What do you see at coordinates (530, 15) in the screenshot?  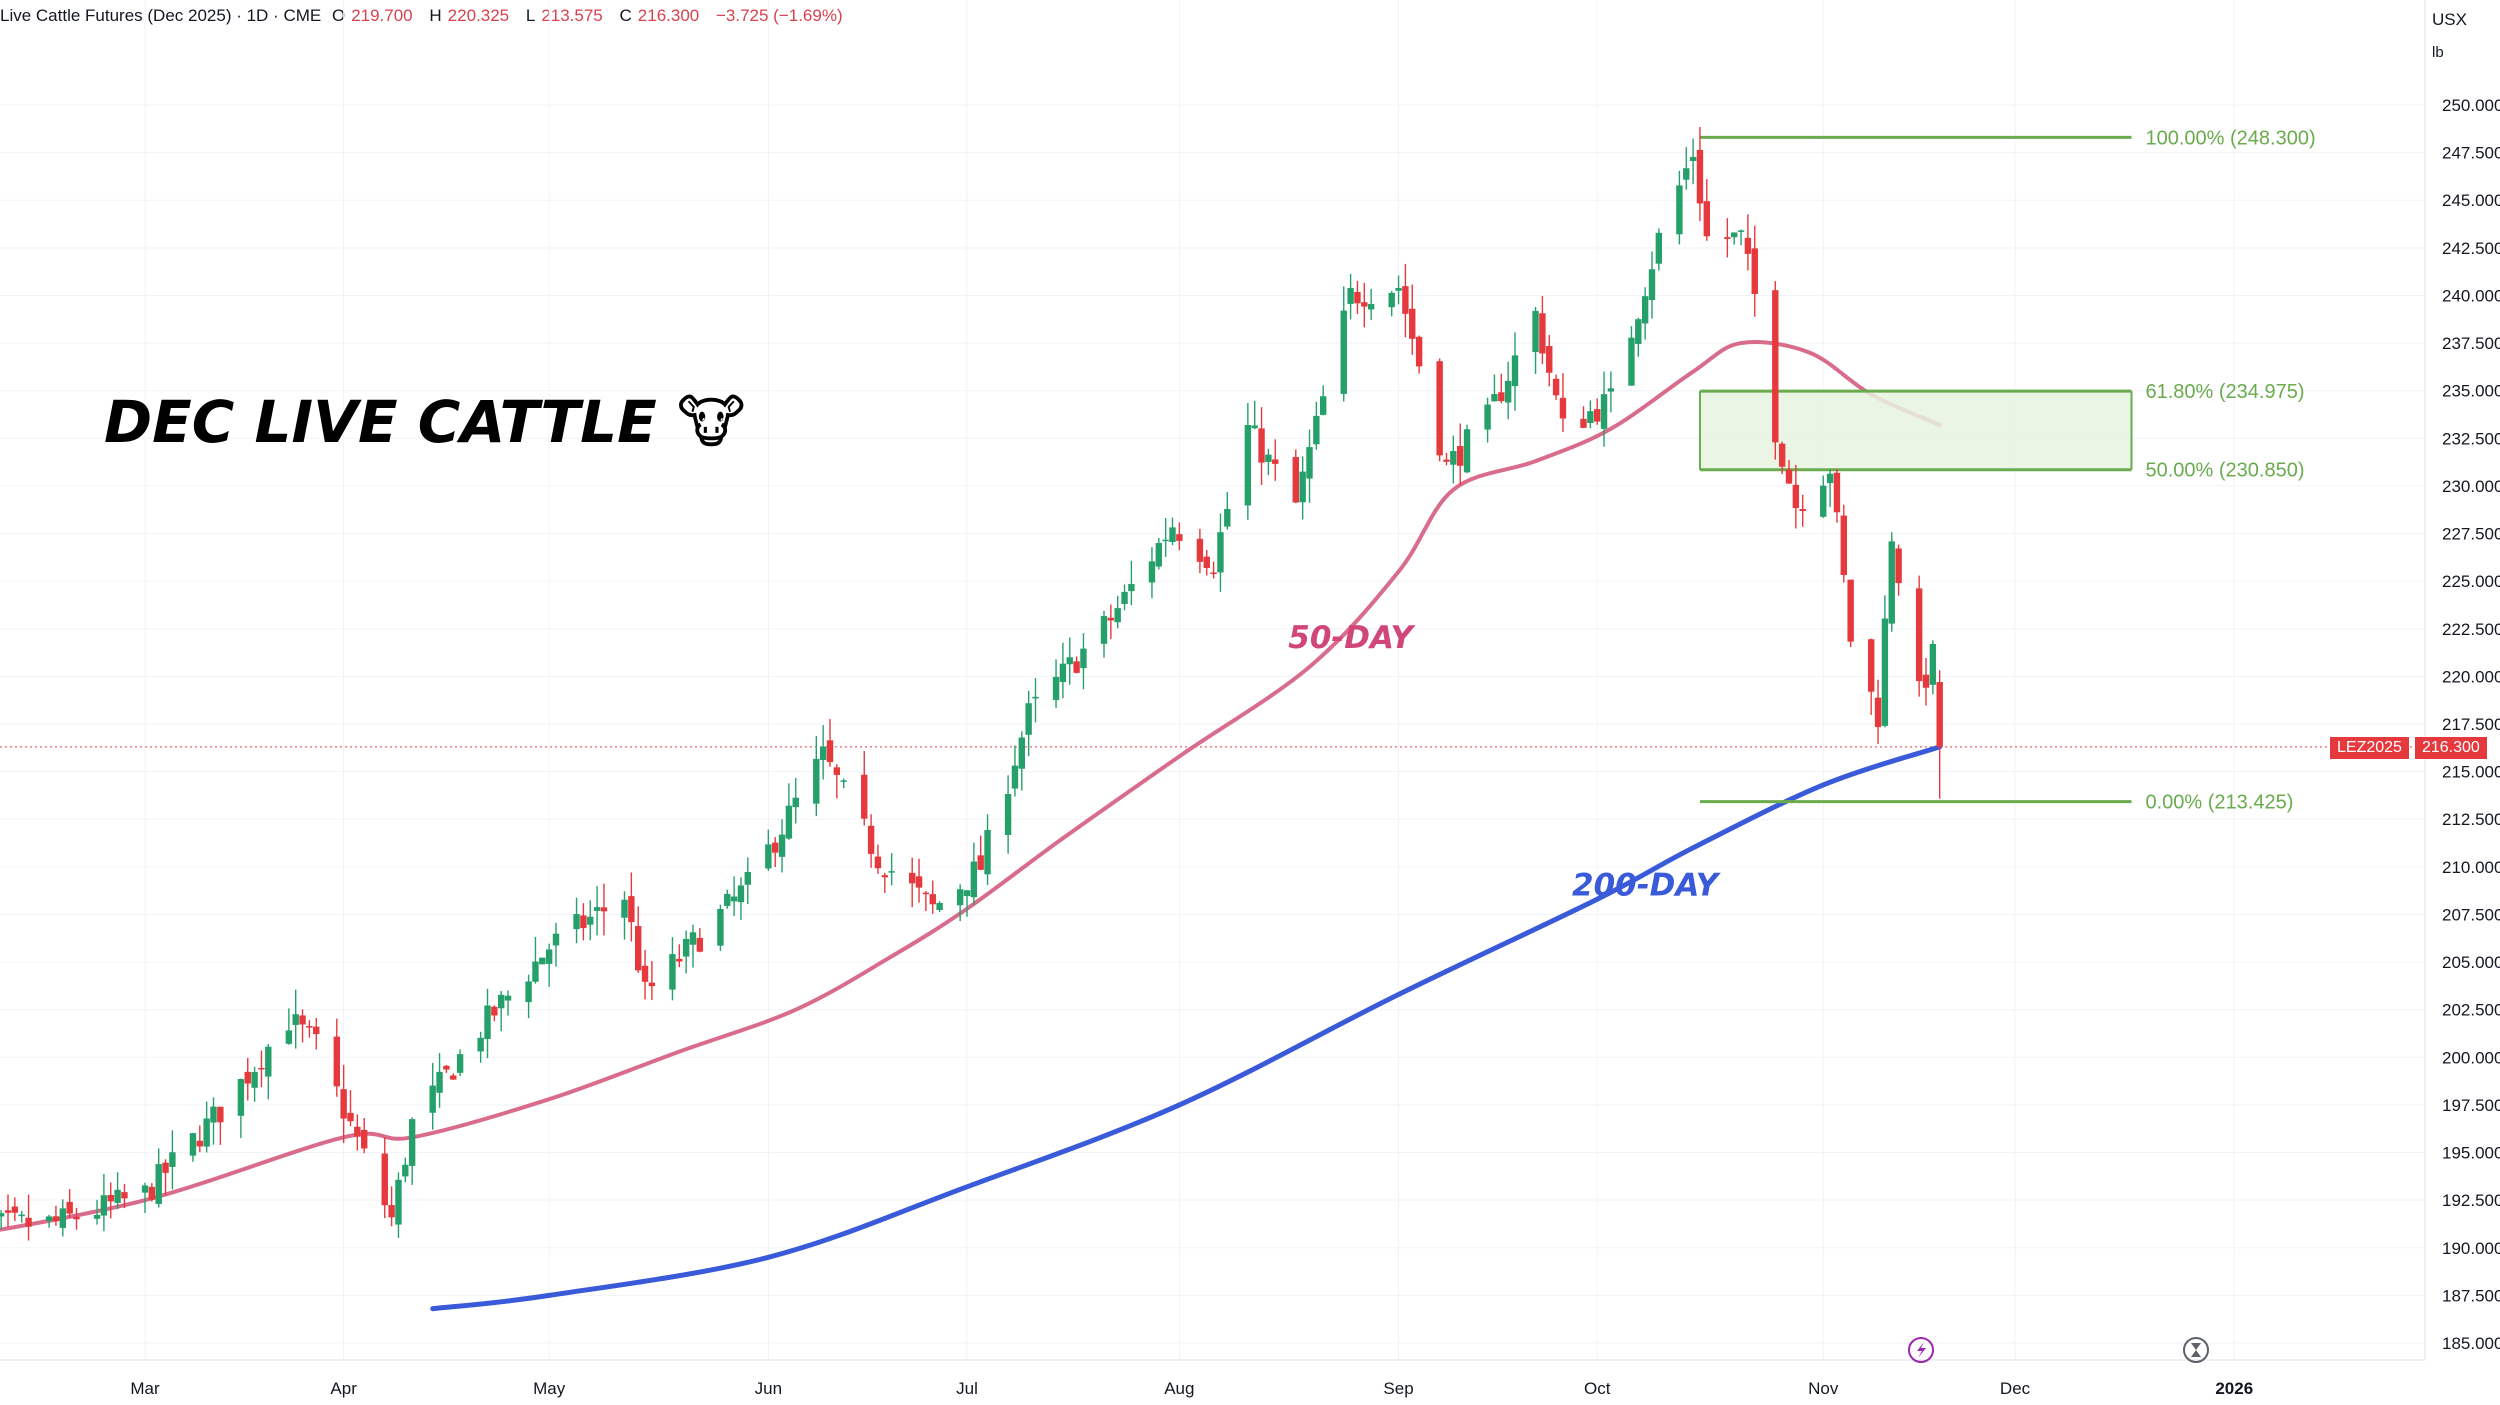 I see `low-label: L` at bounding box center [530, 15].